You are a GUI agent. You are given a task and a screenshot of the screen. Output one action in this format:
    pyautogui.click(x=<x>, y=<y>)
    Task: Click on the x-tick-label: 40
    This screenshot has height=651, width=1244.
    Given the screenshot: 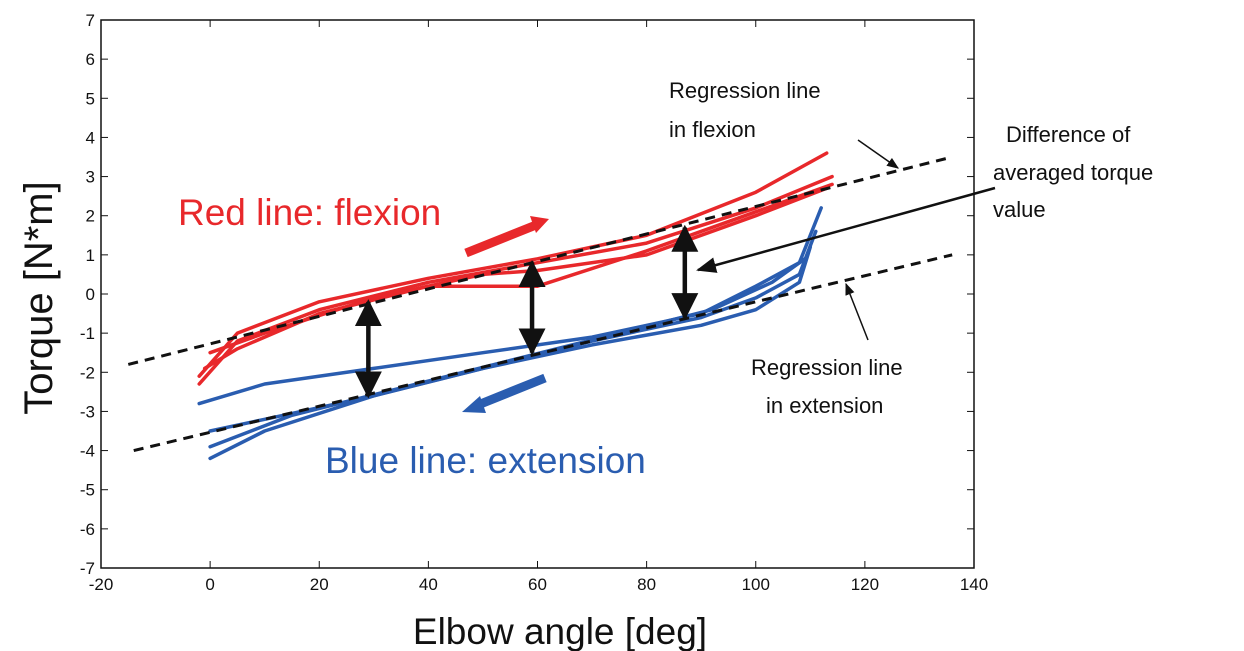 What is the action you would take?
    pyautogui.click(x=428, y=584)
    